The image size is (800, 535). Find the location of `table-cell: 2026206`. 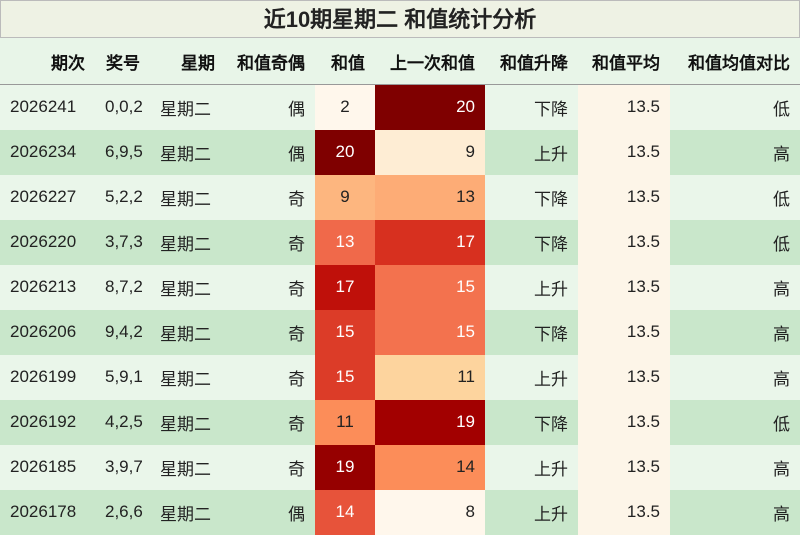

table-cell: 2026206 is located at coordinates (47, 332).